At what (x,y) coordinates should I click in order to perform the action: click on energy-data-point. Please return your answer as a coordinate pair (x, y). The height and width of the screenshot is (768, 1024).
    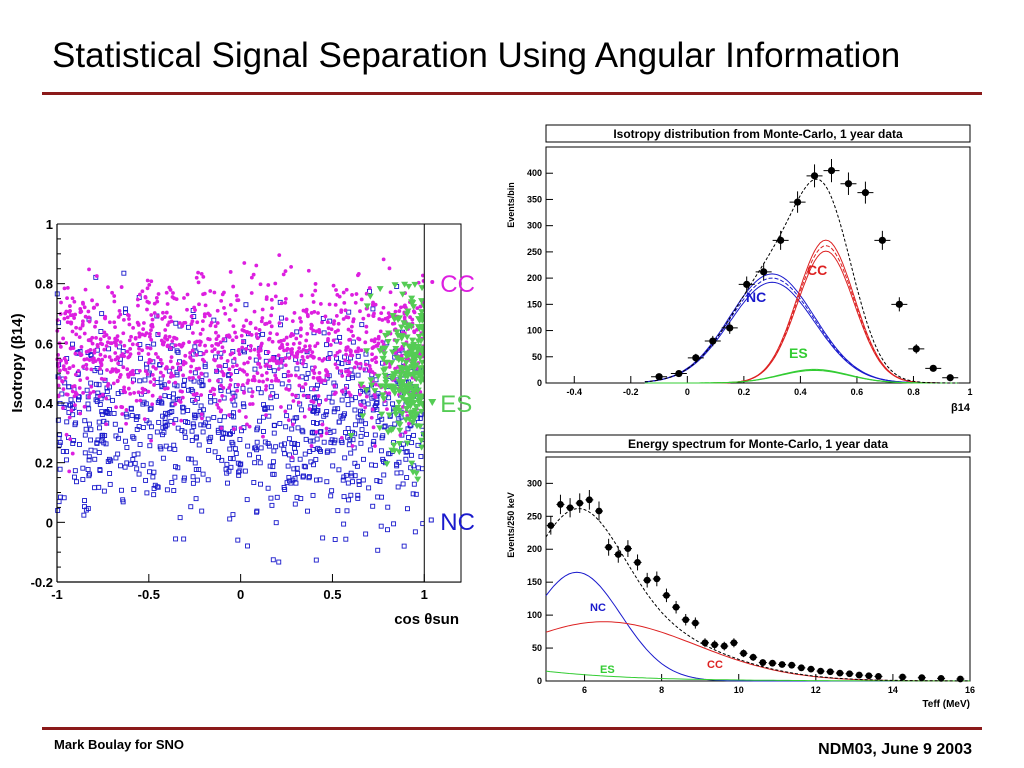
    Looking at the image, I should click on (849, 674).